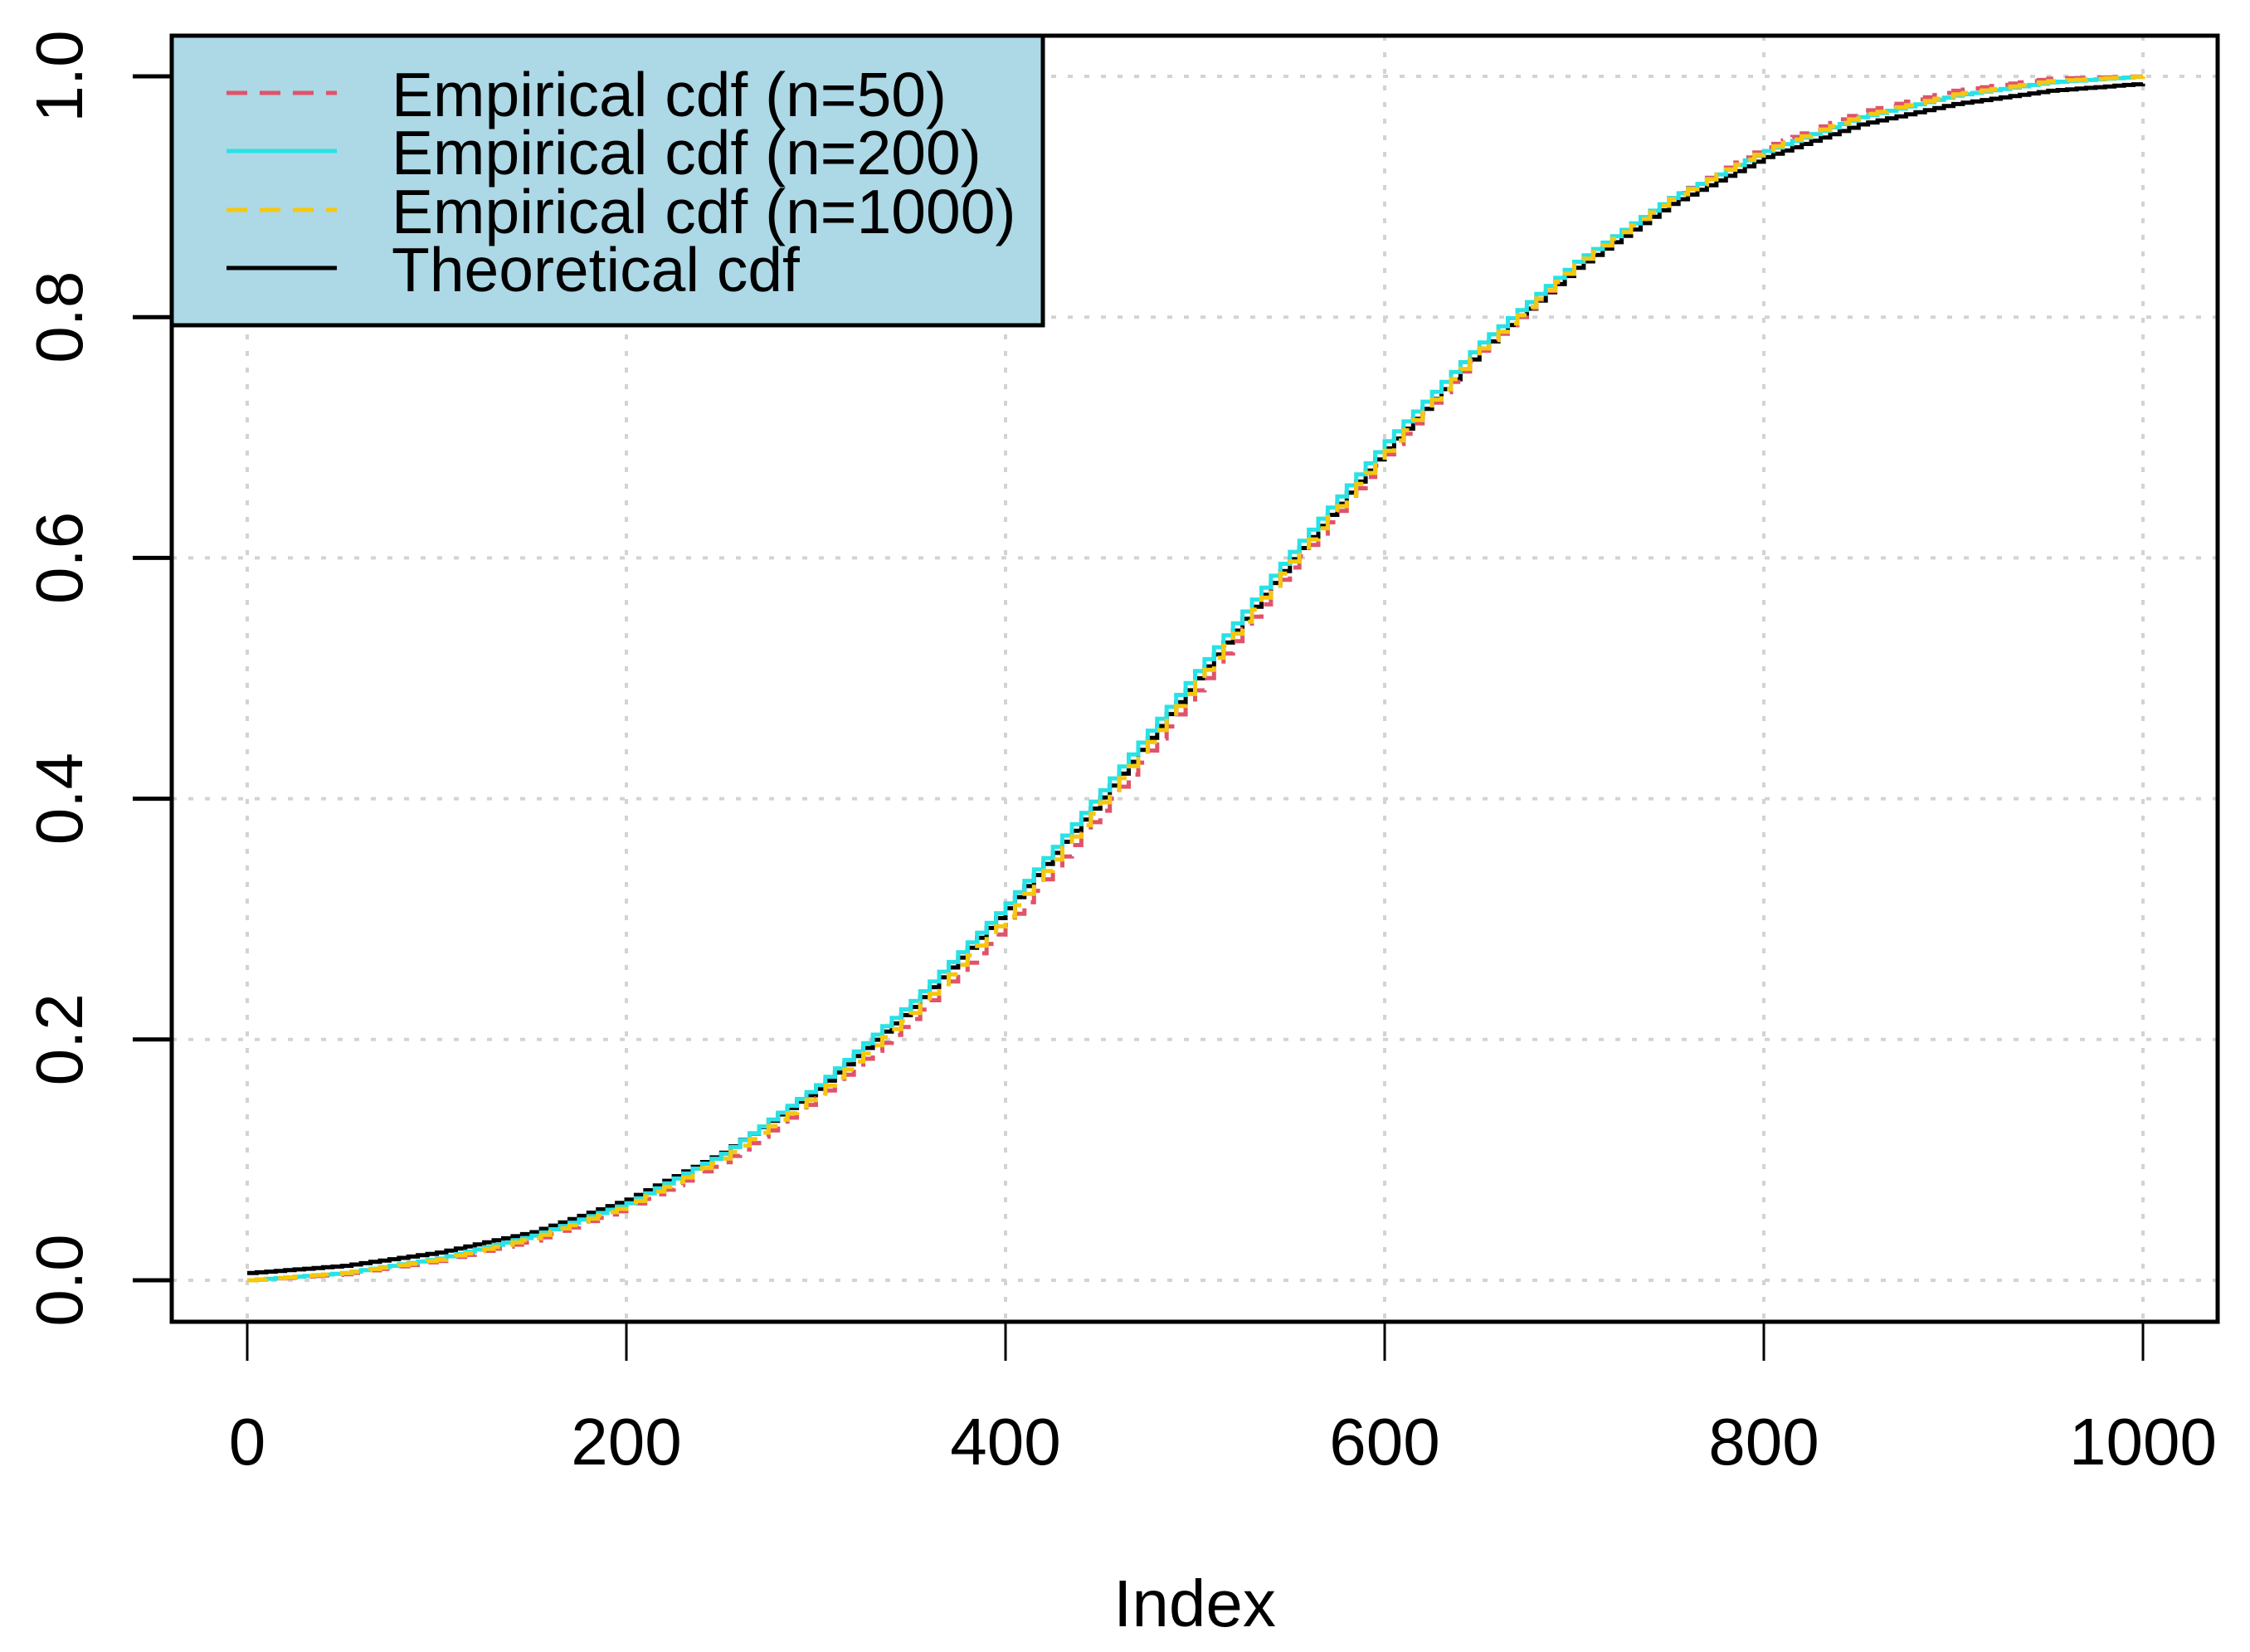 The image size is (2250, 1652). Describe the element at coordinates (59, 317) in the screenshot. I see `y-tick-label: 0.8` at that location.